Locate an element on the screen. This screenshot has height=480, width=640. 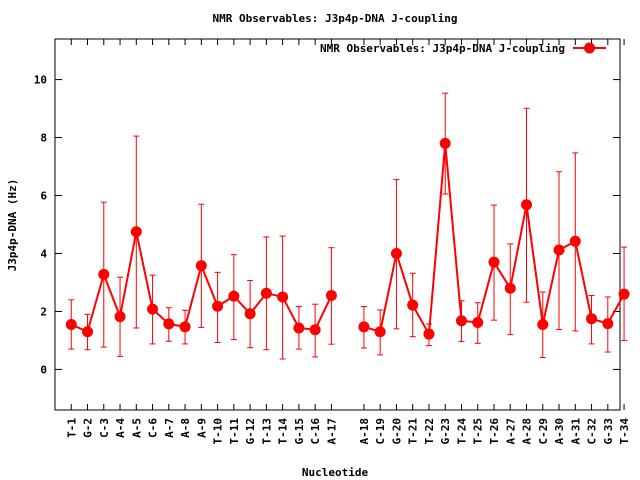
y-axis-label: J3p4p-DNA (Hz) is located at coordinates (12, 225).